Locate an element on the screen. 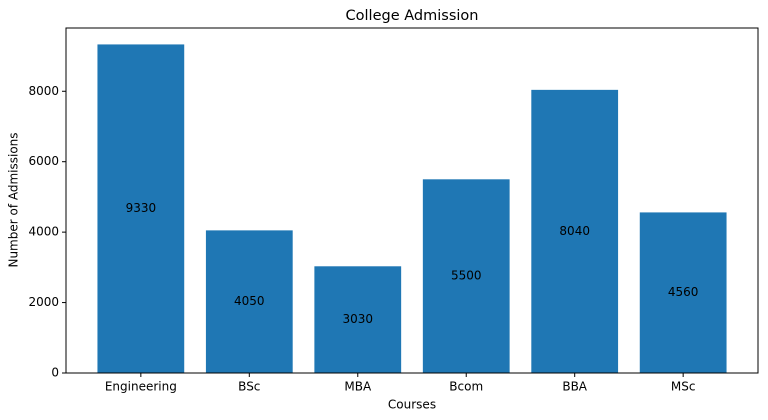 Image resolution: width=768 pixels, height=420 pixels. y-tick-label: 4000 is located at coordinates (43, 232).